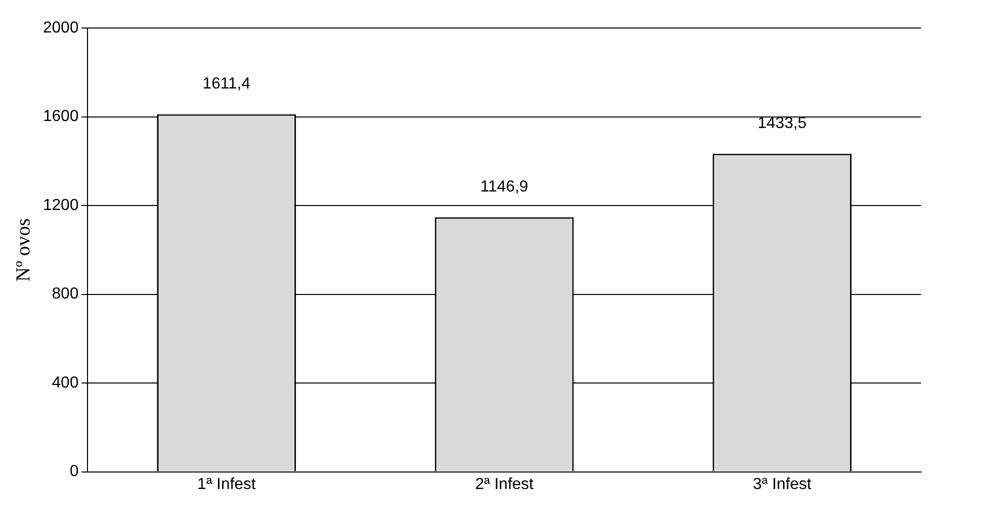 This screenshot has height=505, width=989. Describe the element at coordinates (504, 484) in the screenshot. I see `x-tick-label: 2ª Infest` at that location.